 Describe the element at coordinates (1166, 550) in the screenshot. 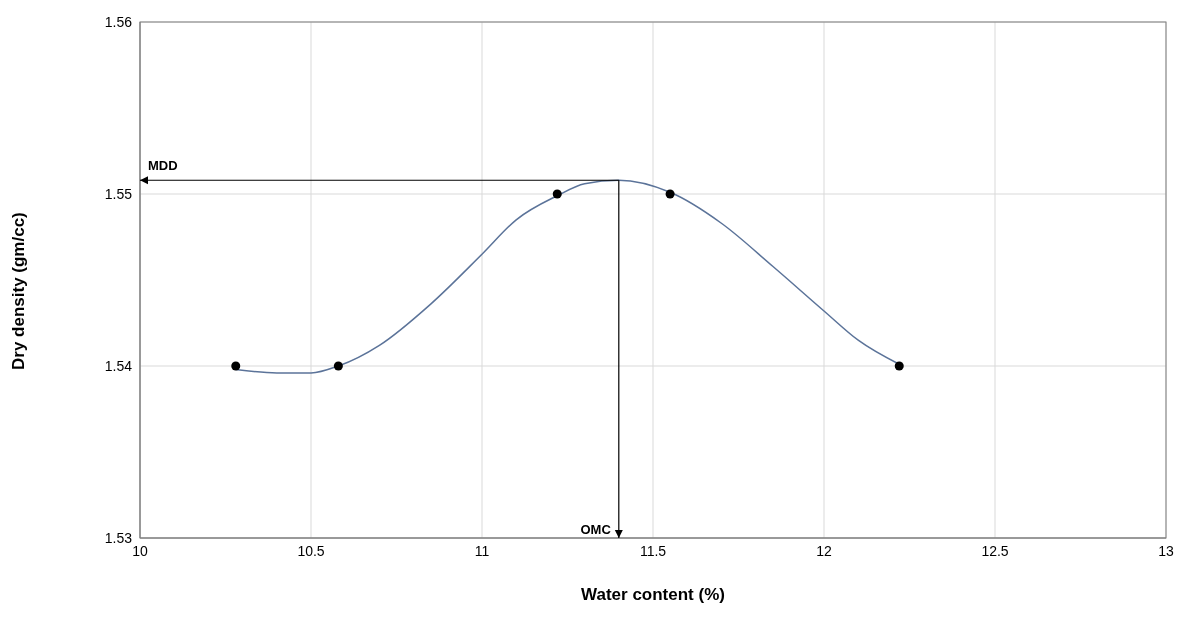

I see `x-tick-label: 13` at that location.